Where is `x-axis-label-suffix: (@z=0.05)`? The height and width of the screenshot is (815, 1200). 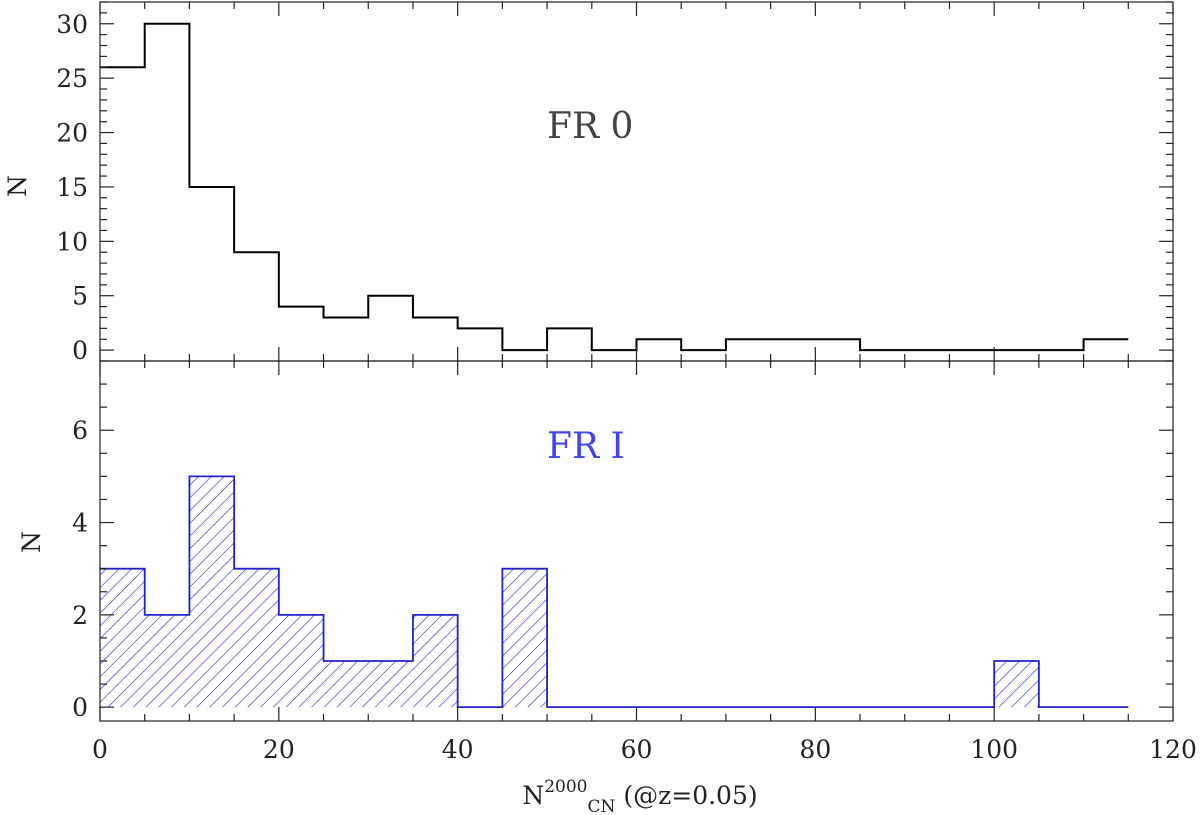
x-axis-label-suffix: (@z=0.05) is located at coordinates (686, 795).